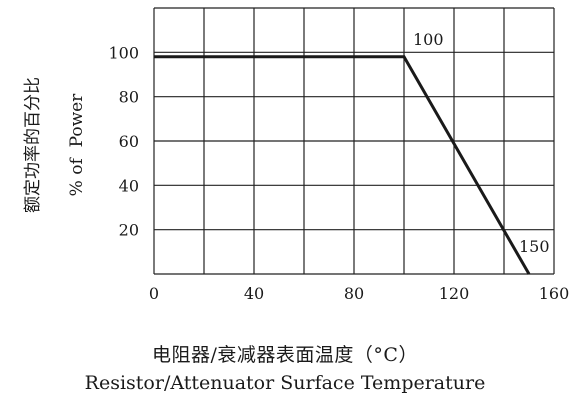 Image resolution: width=570 pixels, height=402 pixels. Describe the element at coordinates (77, 144) in the screenshot. I see `y-axis-label-en: % of Power` at that location.